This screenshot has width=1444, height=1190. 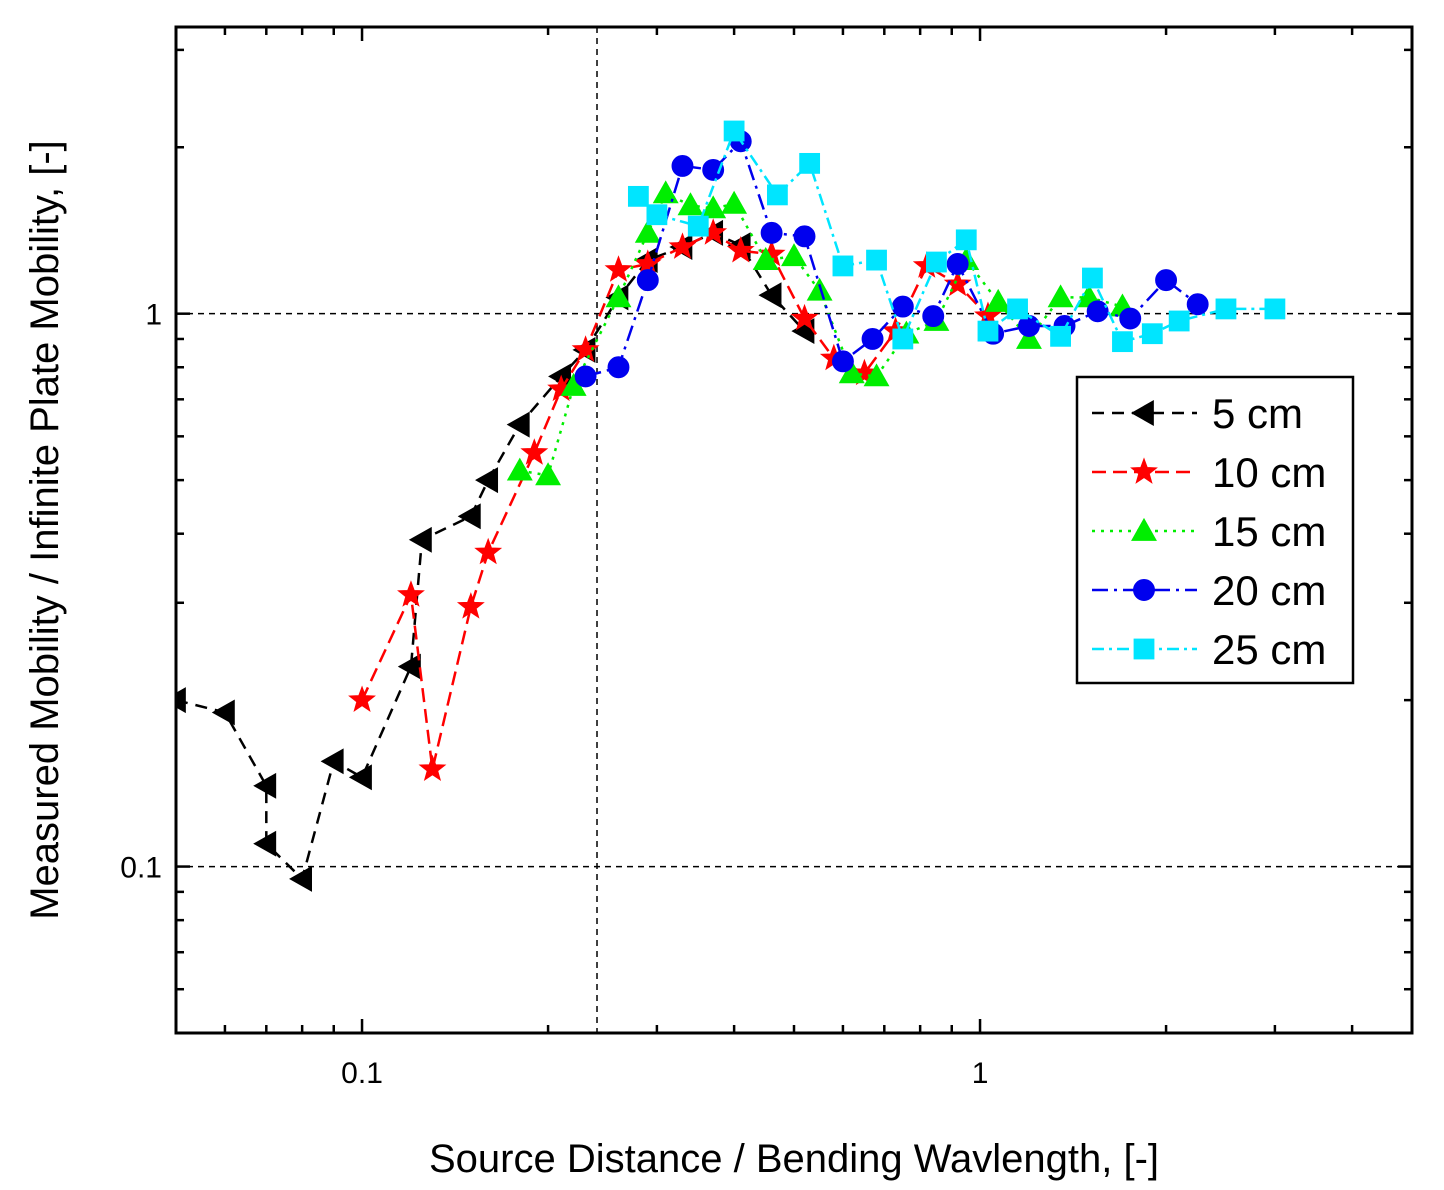 I want to click on series-20-cm, so click(x=891, y=259).